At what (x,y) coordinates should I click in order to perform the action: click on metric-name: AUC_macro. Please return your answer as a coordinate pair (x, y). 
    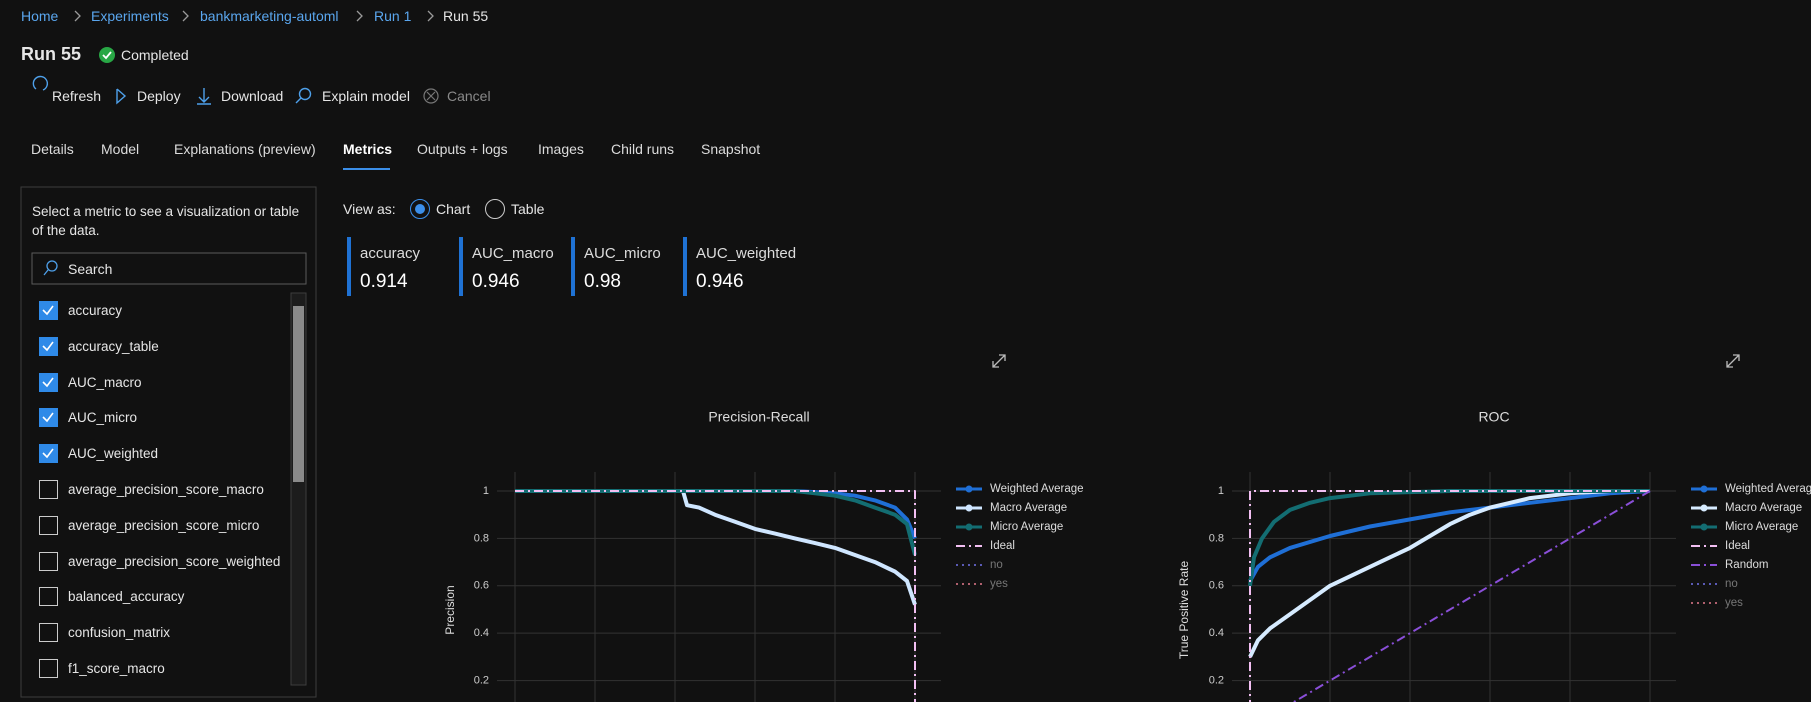
    Looking at the image, I should click on (105, 382).